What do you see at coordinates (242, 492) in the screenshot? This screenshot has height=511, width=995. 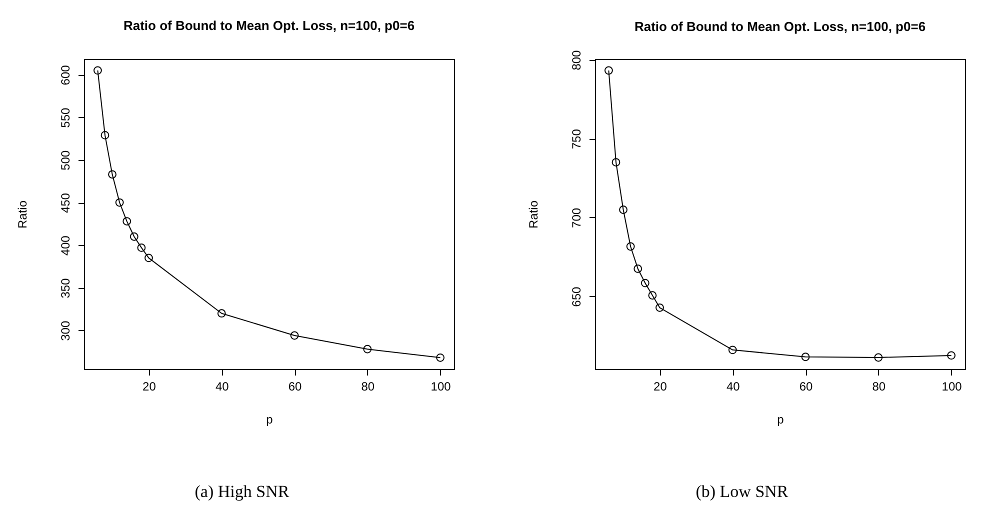 I see `text: (a) High SNR` at bounding box center [242, 492].